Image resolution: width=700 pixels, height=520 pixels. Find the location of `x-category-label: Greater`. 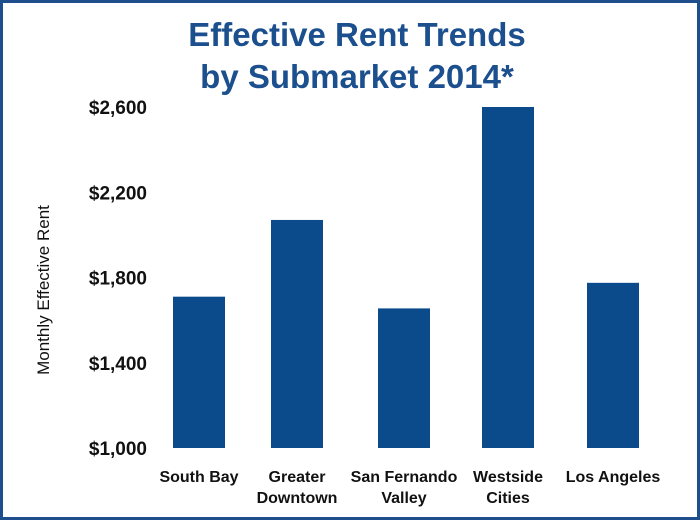

x-category-label: Greater is located at coordinates (297, 477).